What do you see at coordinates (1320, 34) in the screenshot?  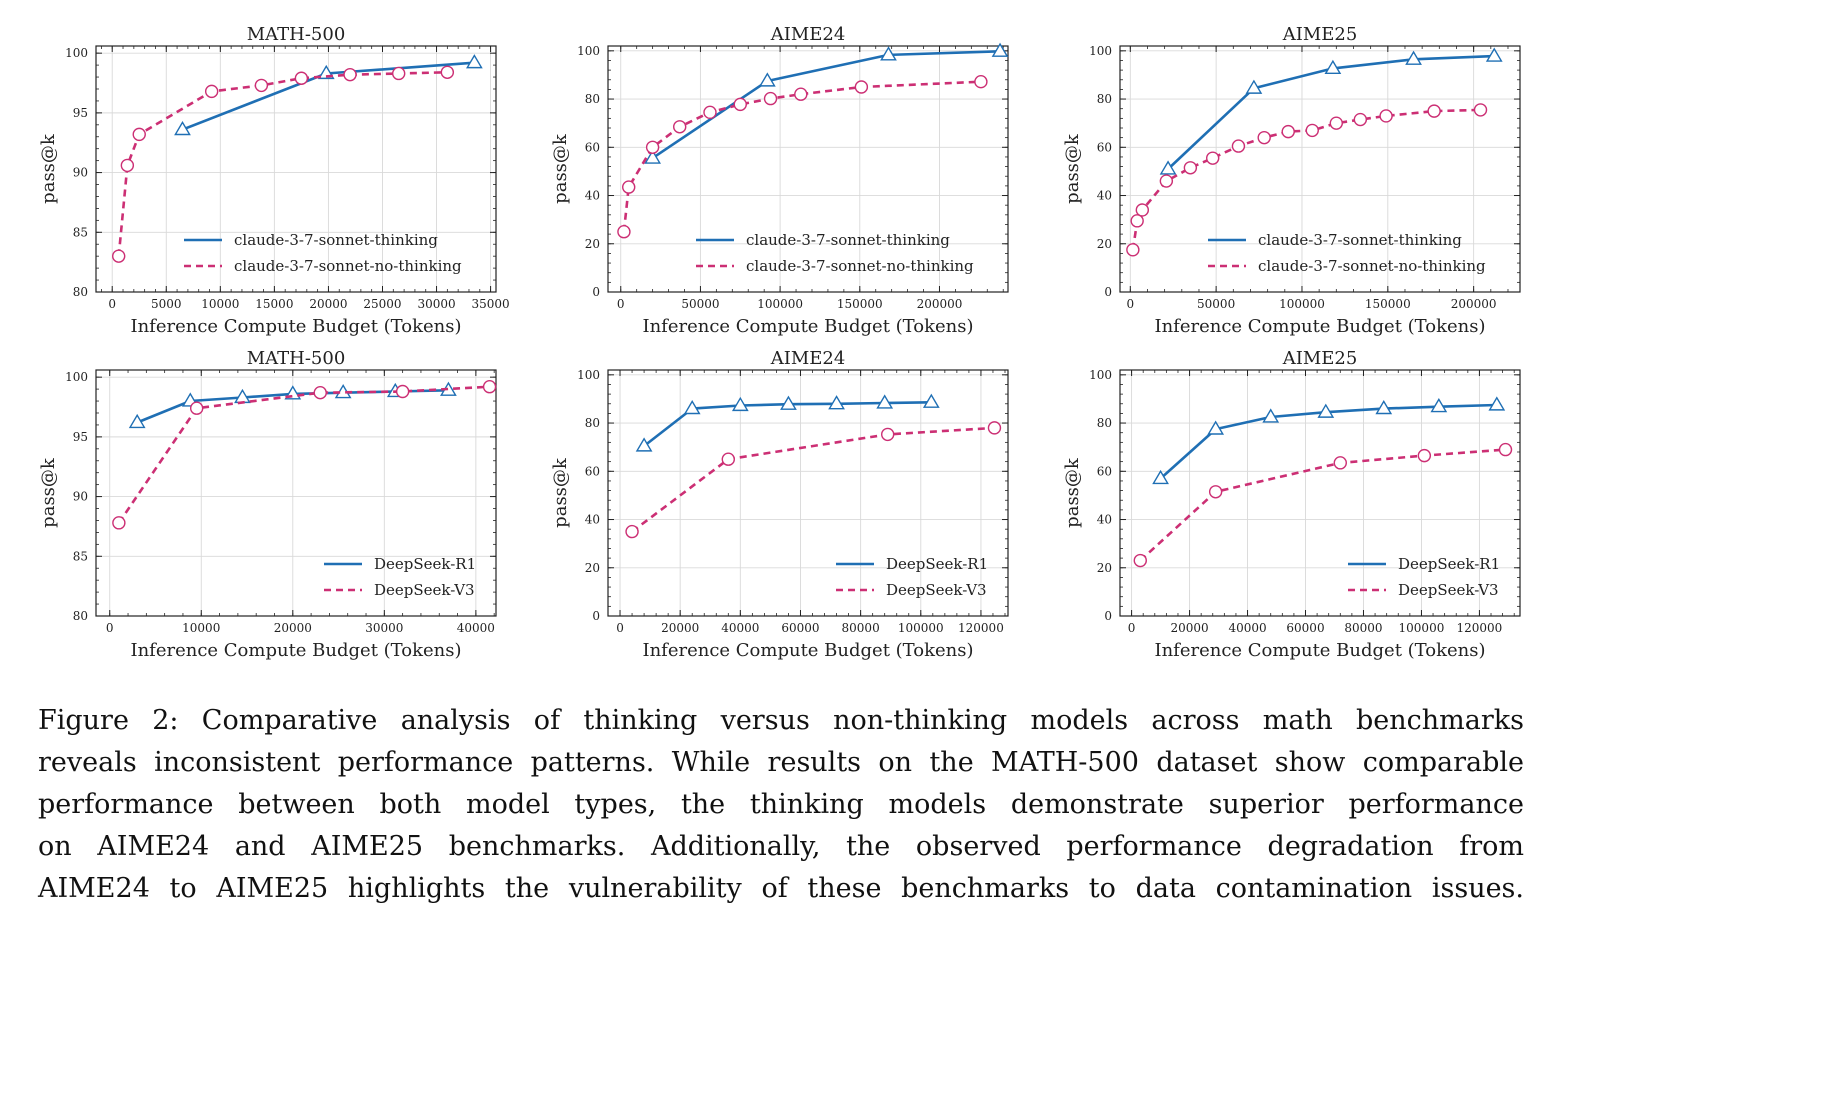 I see `chart-title: AIME25` at bounding box center [1320, 34].